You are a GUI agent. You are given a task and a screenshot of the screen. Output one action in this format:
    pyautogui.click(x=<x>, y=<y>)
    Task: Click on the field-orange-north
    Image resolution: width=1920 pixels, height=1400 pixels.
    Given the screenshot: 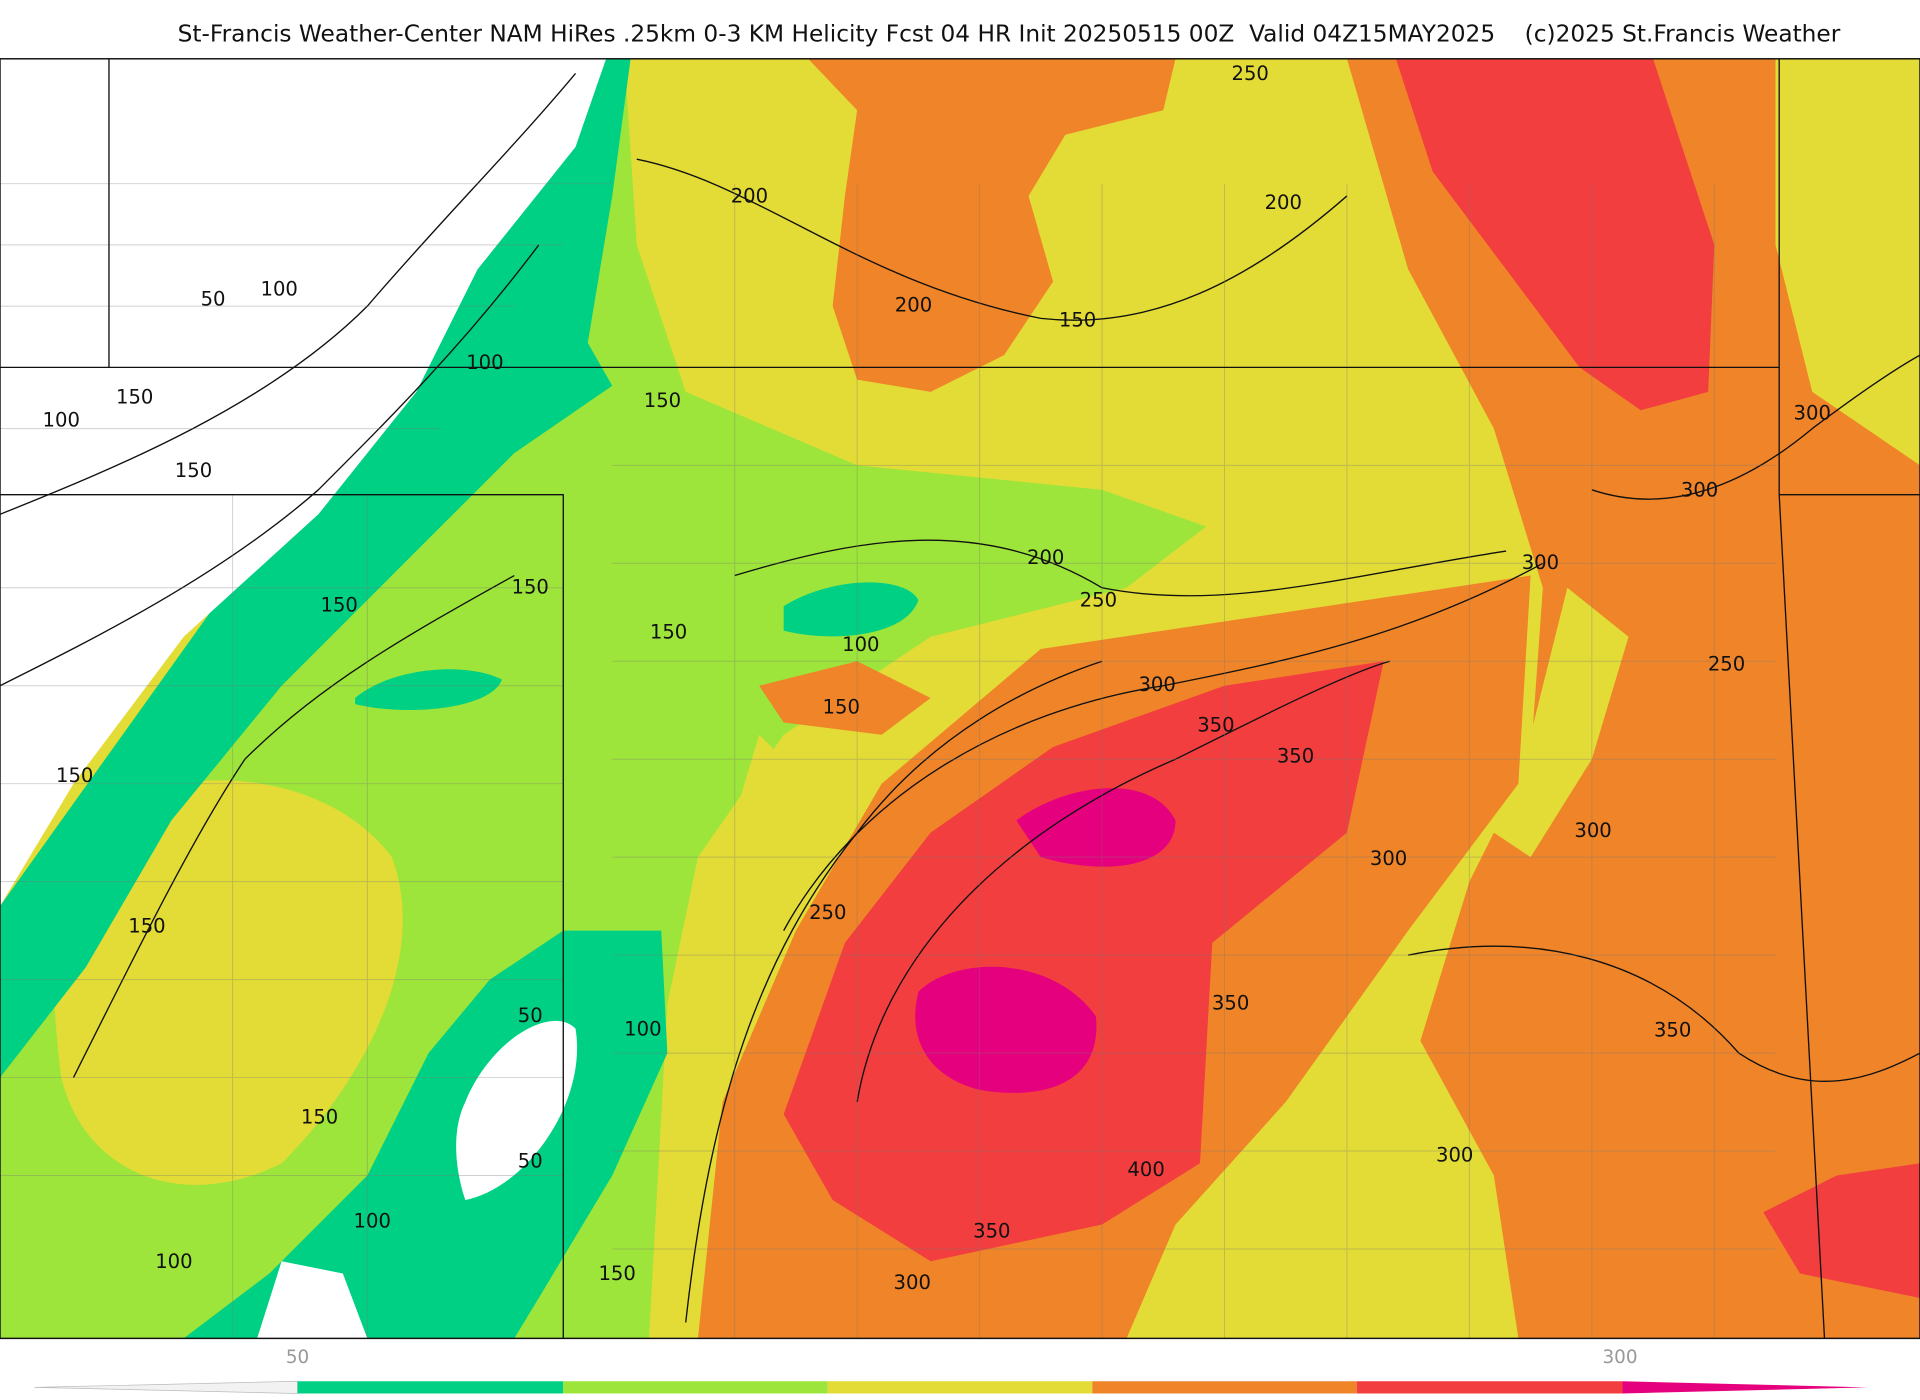 What is the action you would take?
    pyautogui.click(x=992, y=225)
    